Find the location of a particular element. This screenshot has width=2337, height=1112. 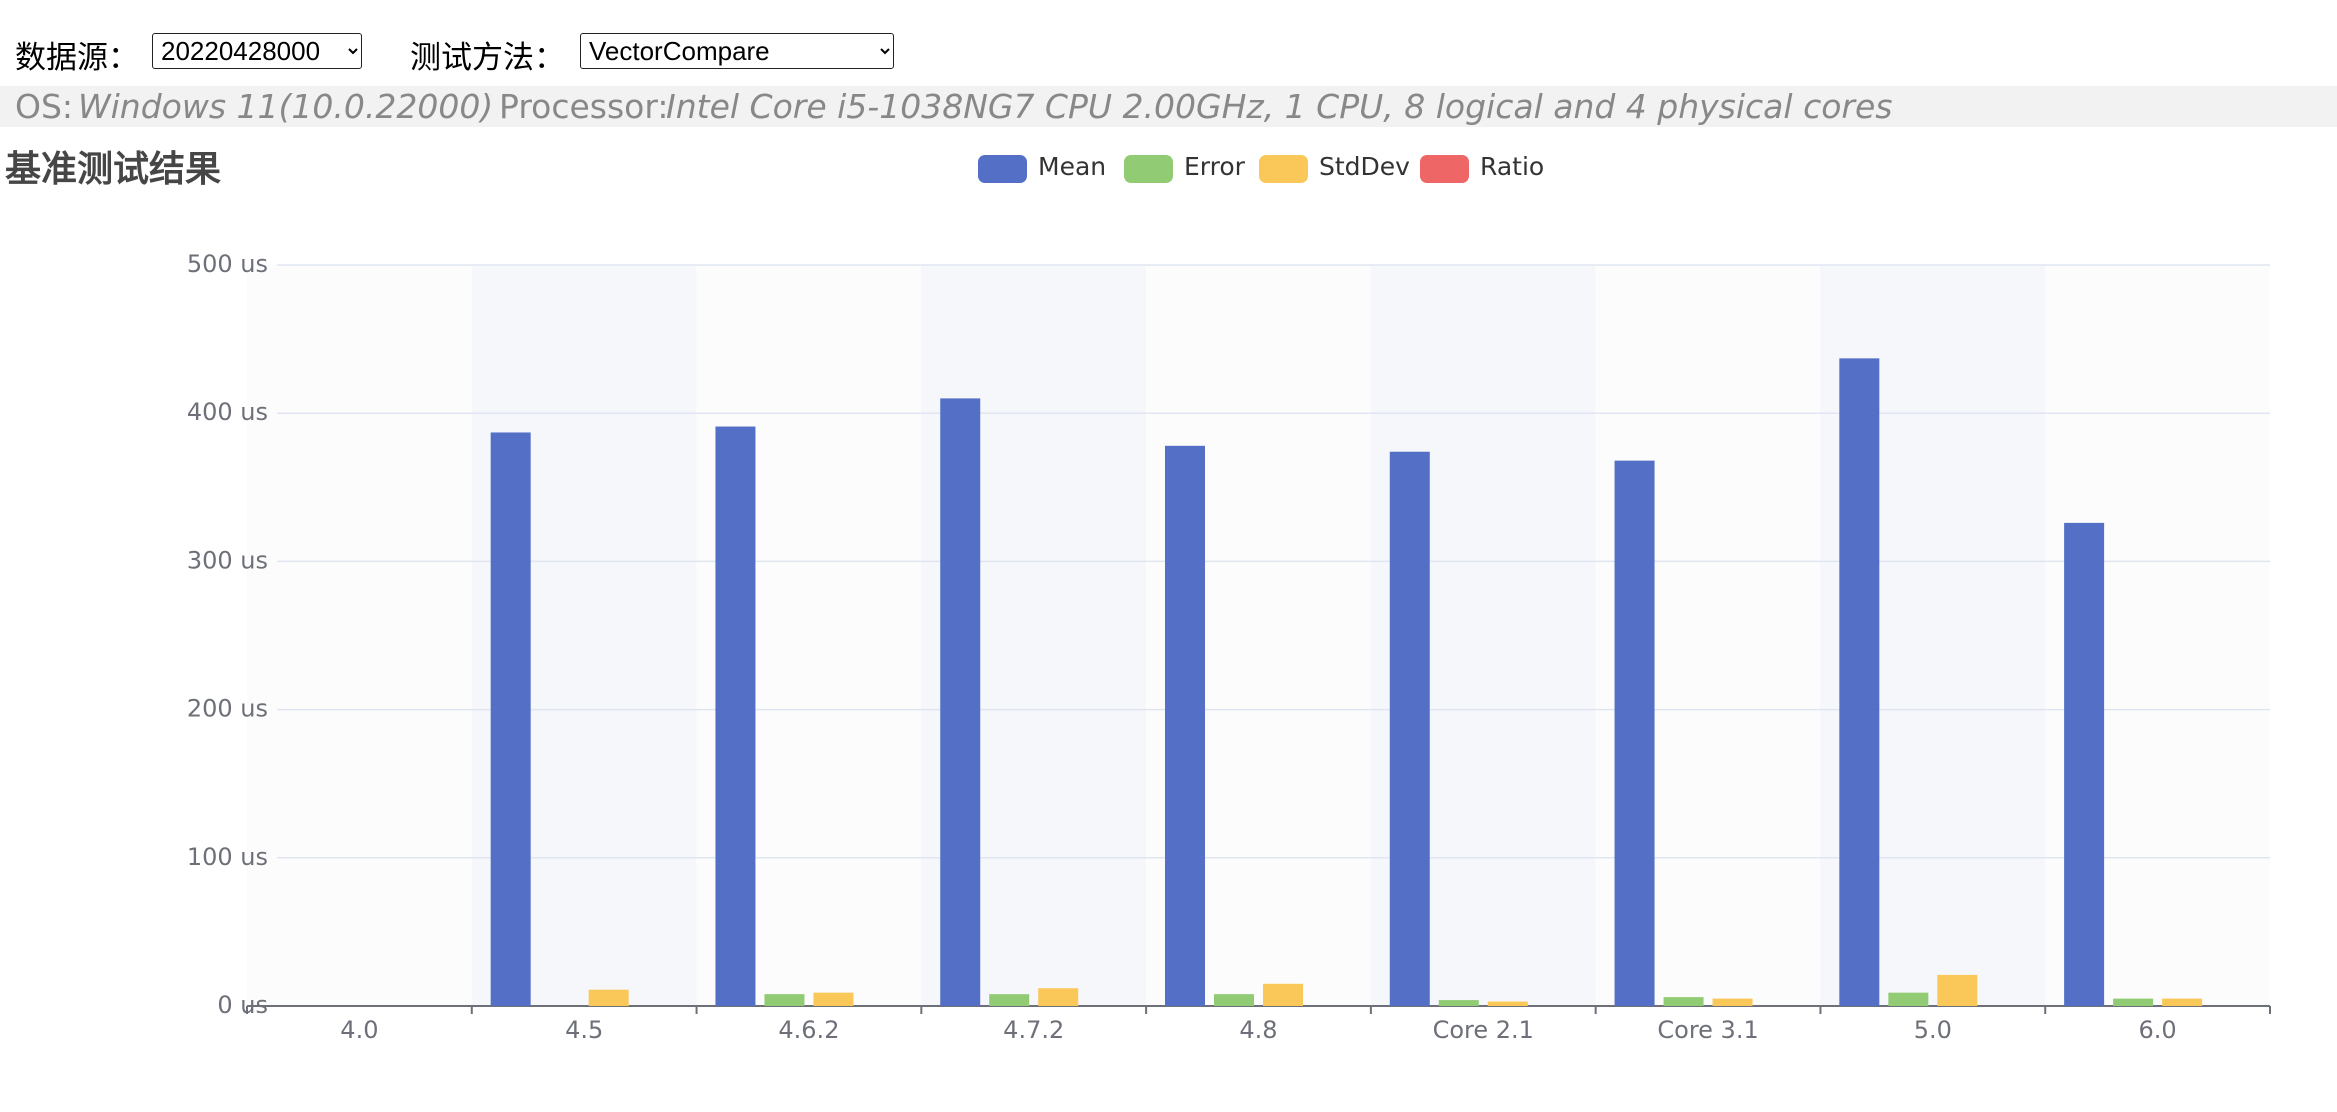

os-value: Windows 11(10.0.22000) is located at coordinates (286, 106).